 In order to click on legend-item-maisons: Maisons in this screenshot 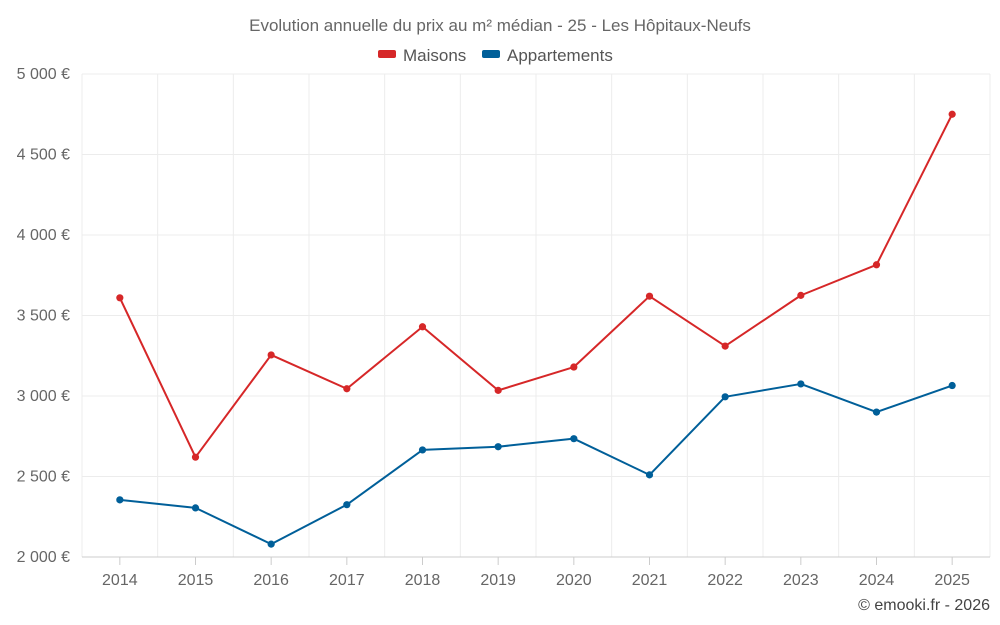, I will do `click(422, 55)`.